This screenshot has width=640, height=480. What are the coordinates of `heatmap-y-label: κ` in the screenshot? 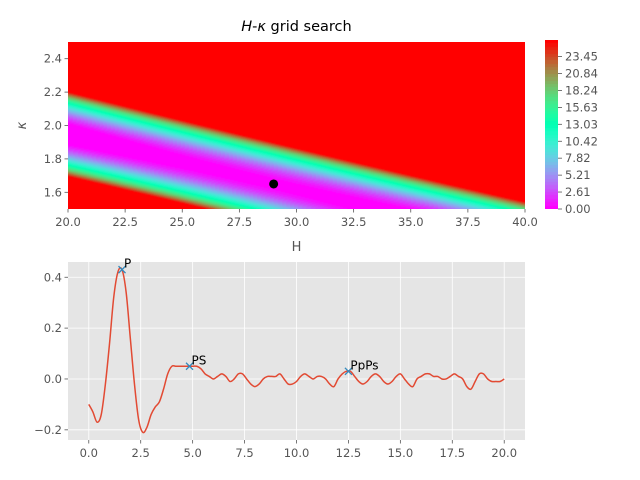 It's located at (22, 125).